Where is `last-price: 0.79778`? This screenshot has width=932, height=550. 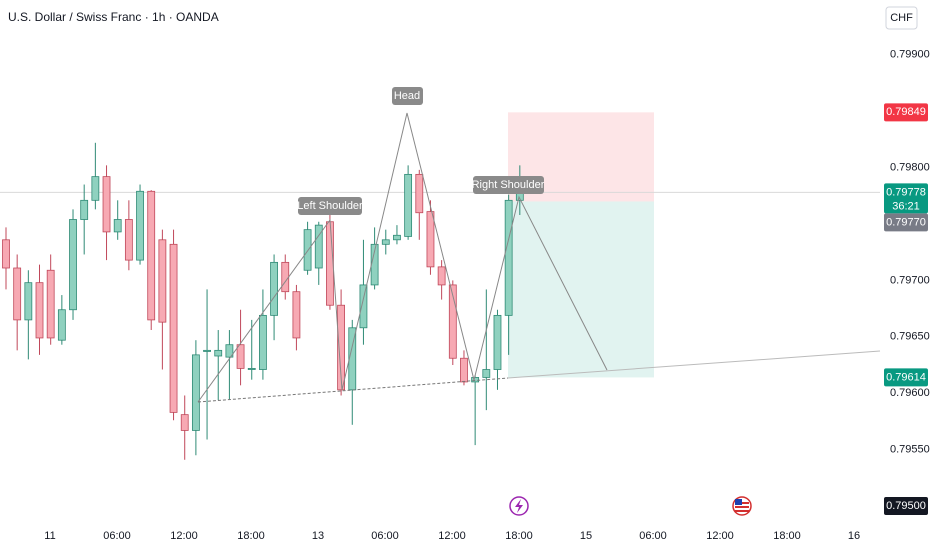
last-price: 0.79778 is located at coordinates (906, 192).